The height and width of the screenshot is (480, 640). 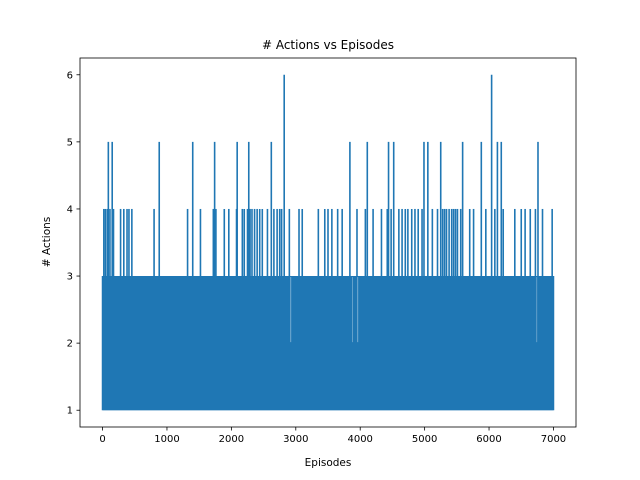 I want to click on x-axis: 0 1000 2000 3000 4000 5000 6000 7000, so click(x=332, y=436).